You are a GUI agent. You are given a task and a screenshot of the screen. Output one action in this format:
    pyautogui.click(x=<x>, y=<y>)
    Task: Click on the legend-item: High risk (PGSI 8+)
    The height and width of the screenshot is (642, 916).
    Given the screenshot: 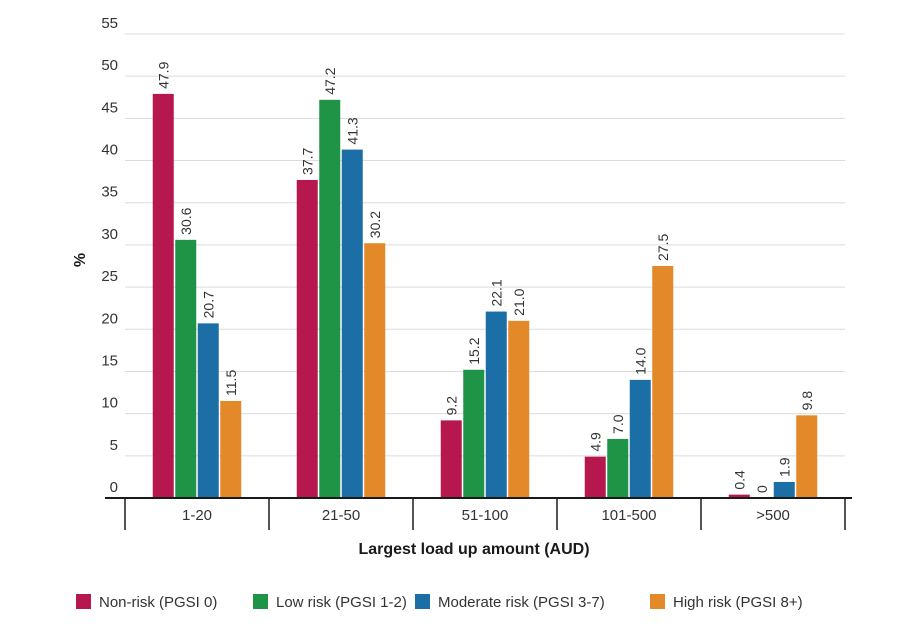 What is the action you would take?
    pyautogui.click(x=726, y=602)
    